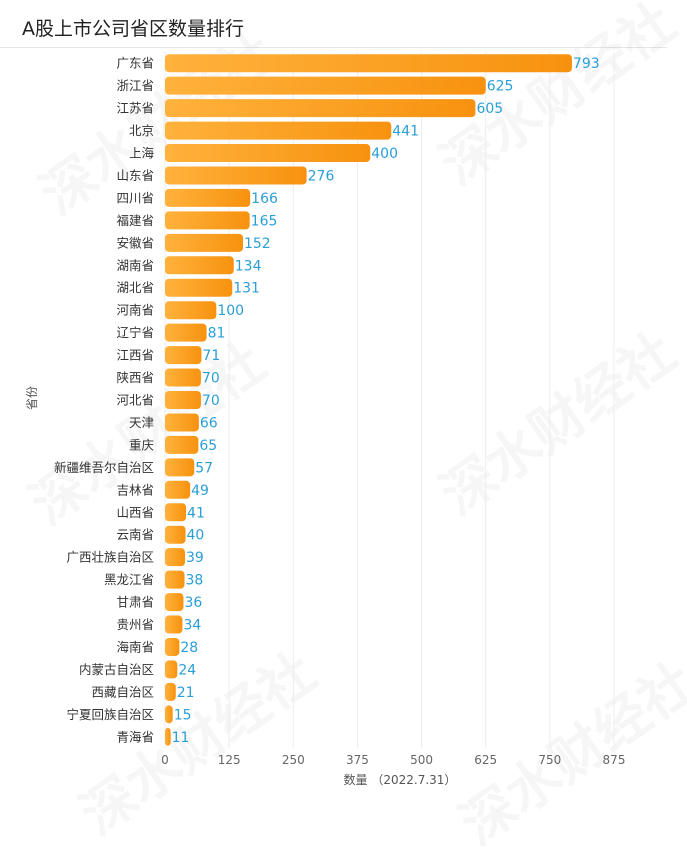 The image size is (687, 859). What do you see at coordinates (135, 332) in the screenshot?
I see `category-label: 辽宁省` at bounding box center [135, 332].